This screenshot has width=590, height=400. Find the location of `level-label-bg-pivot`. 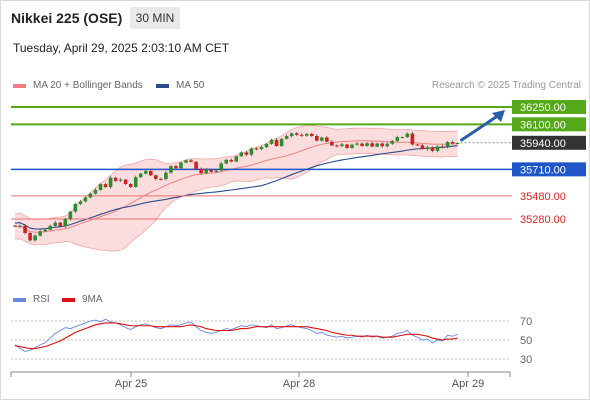

level-label-bg-pivot is located at coordinates (549, 169).